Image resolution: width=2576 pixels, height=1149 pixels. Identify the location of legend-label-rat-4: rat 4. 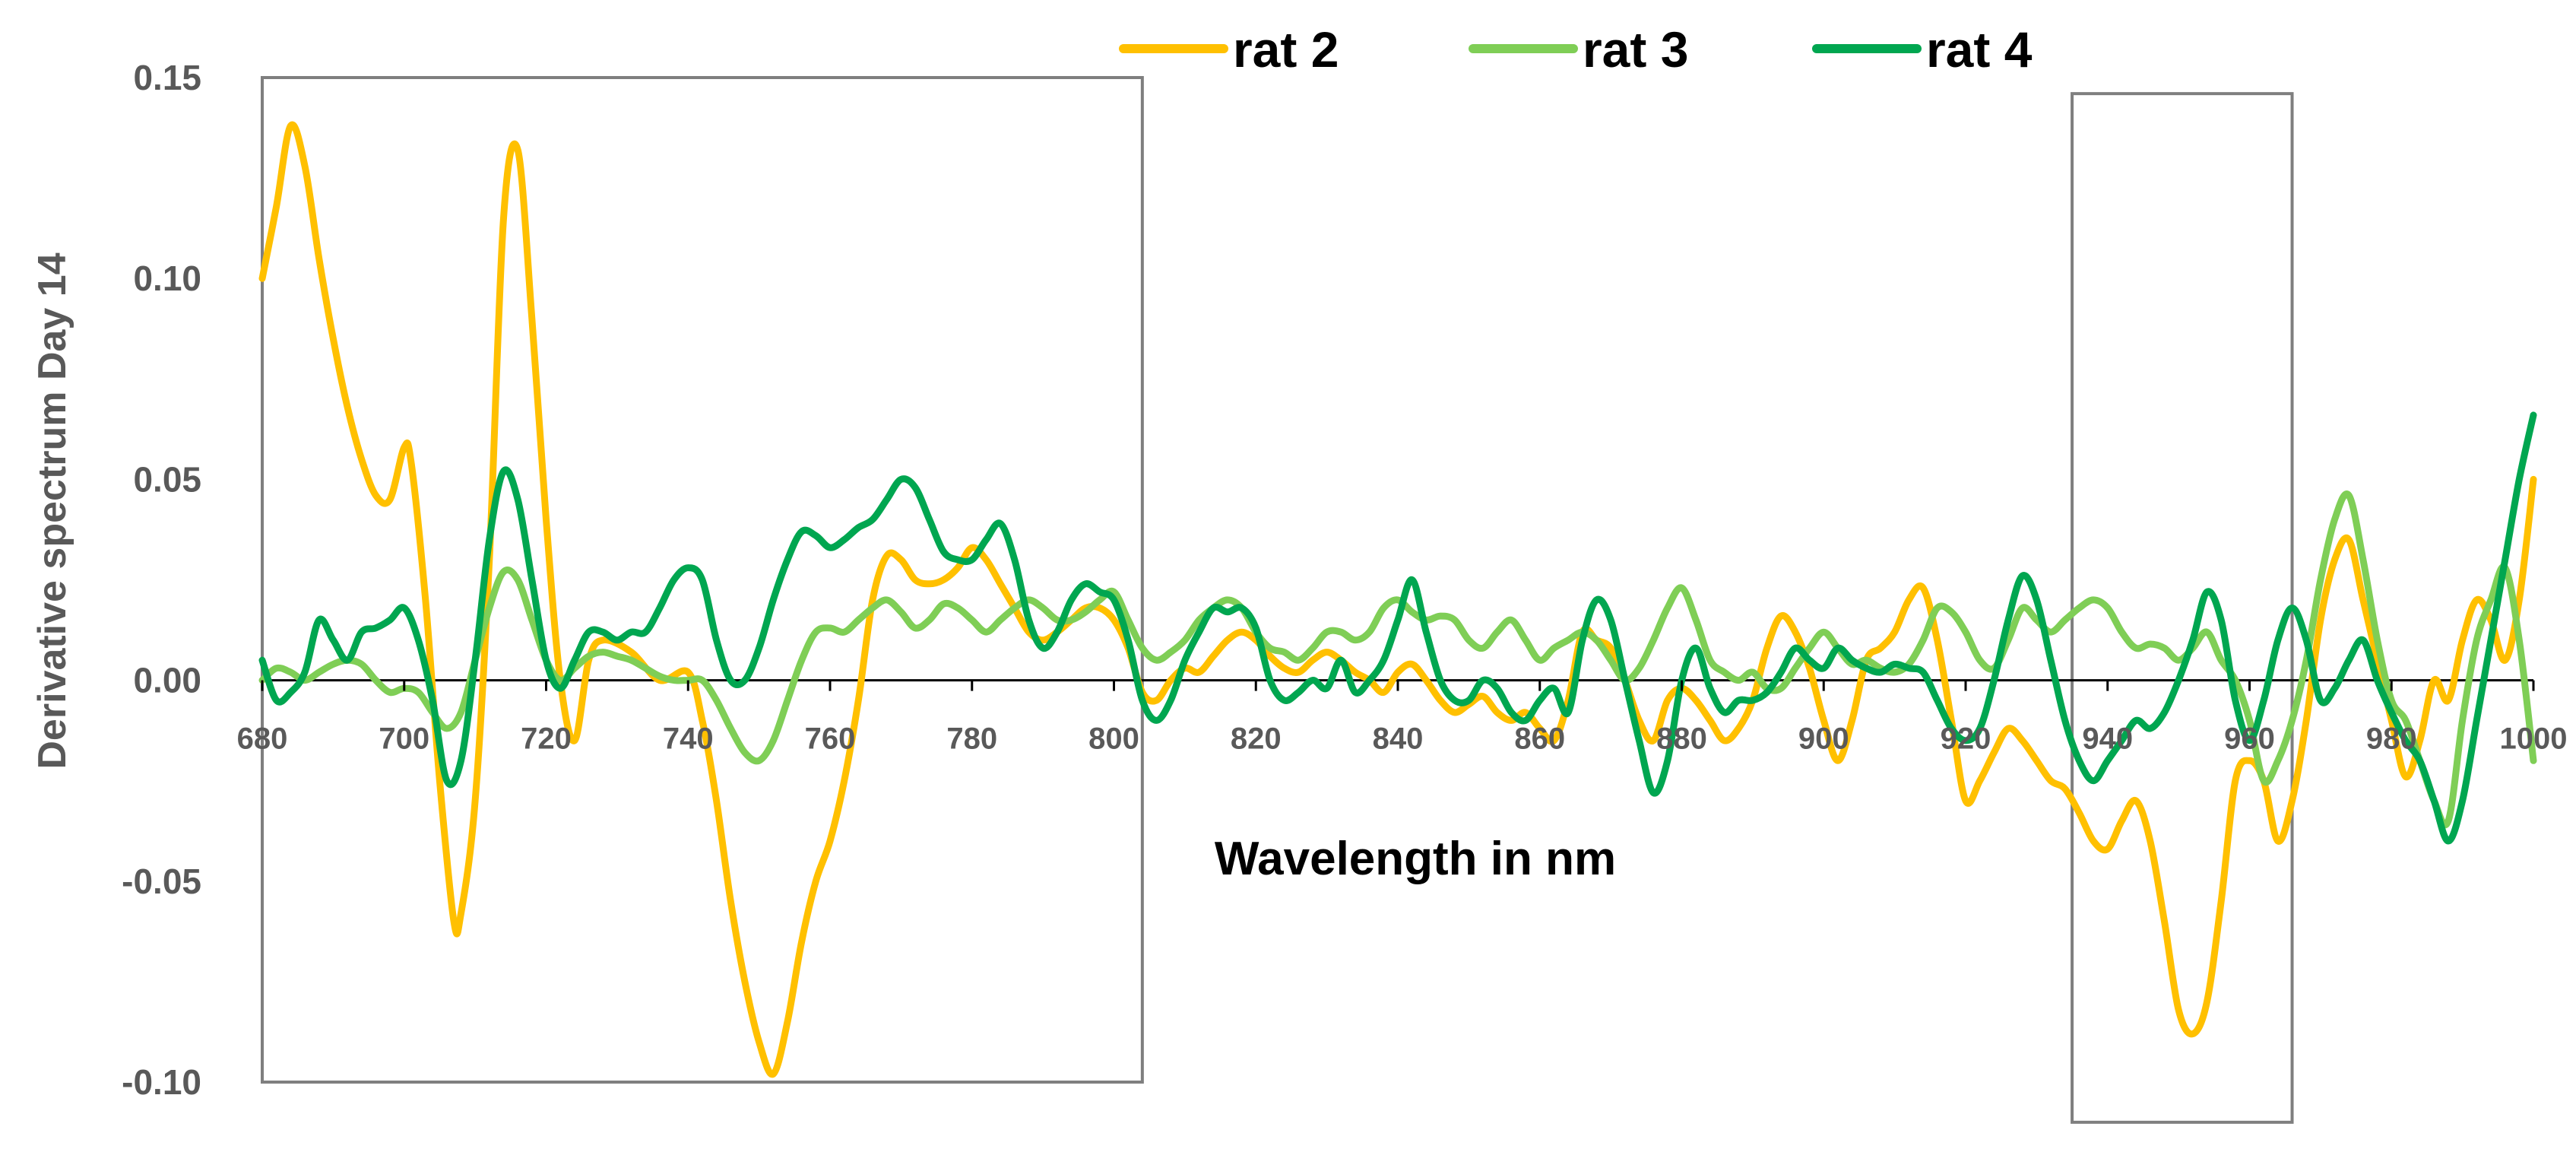
(1980, 49).